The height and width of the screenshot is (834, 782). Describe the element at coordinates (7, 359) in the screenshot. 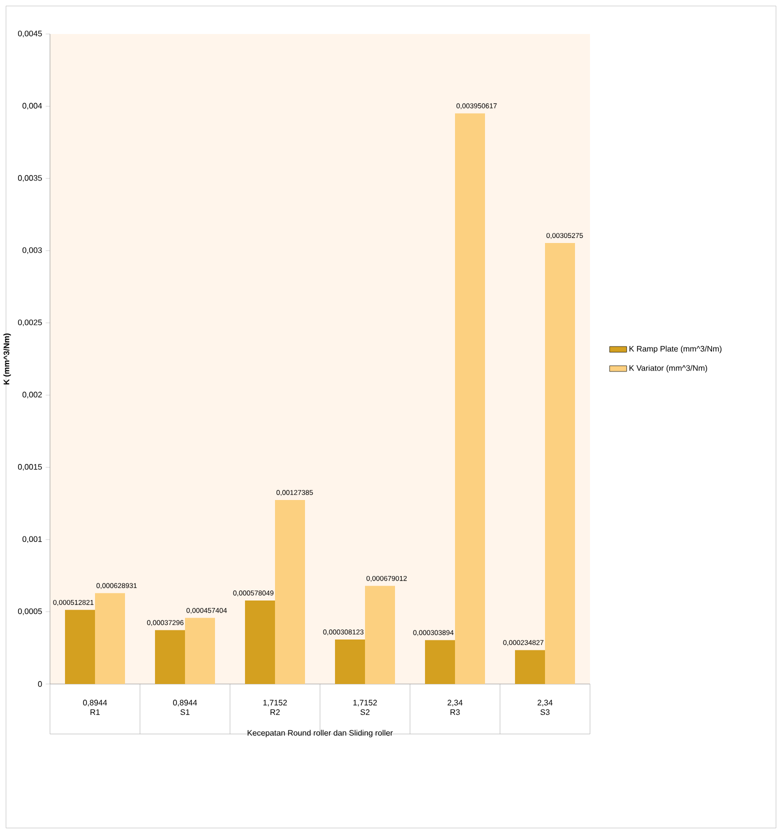

I see `y-axis-title: K (mm^3/Nm)` at that location.